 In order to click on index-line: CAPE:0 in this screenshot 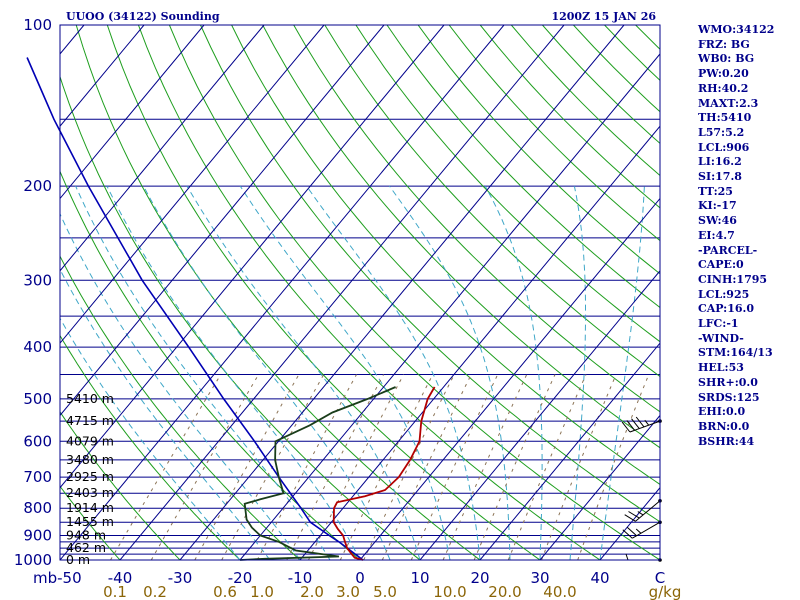, I will do `click(721, 265)`.